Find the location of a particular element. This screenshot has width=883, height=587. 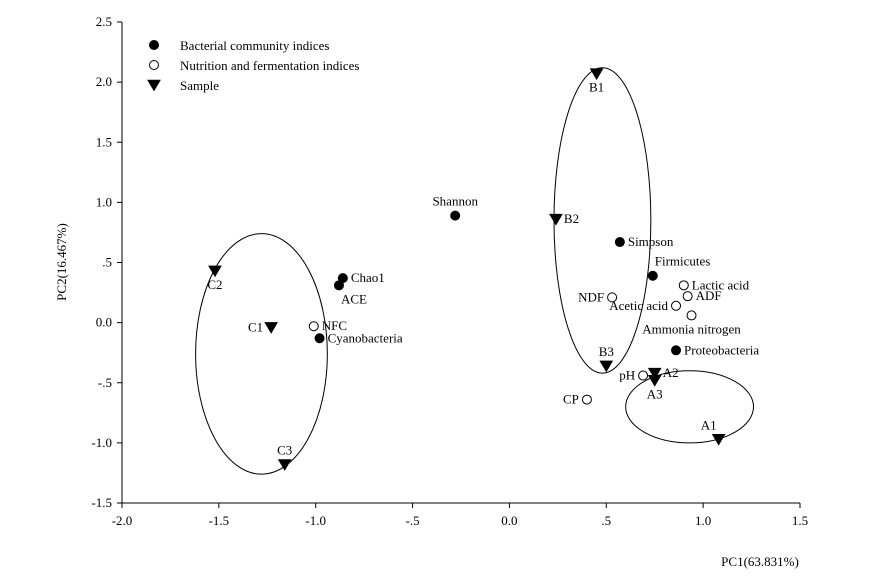

x-tick-label: -2.0 is located at coordinates (122, 520).